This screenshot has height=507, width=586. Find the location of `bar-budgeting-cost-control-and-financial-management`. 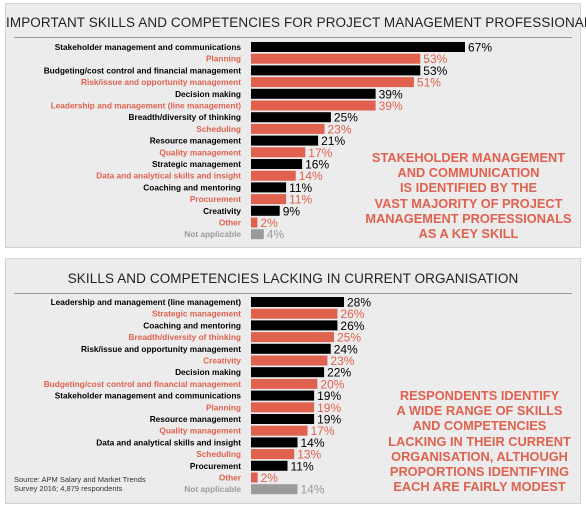

bar-budgeting-cost-control-and-financial-management is located at coordinates (284, 383).